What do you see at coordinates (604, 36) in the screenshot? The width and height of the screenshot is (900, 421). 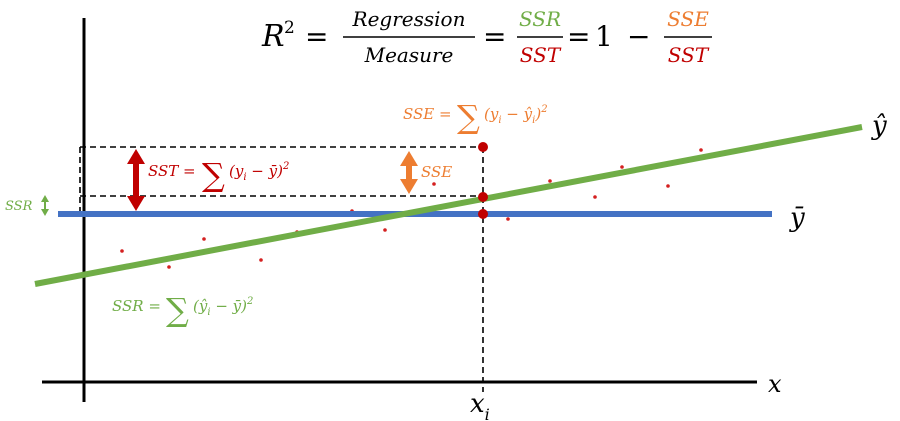 I see `formula-one: 1` at bounding box center [604, 36].